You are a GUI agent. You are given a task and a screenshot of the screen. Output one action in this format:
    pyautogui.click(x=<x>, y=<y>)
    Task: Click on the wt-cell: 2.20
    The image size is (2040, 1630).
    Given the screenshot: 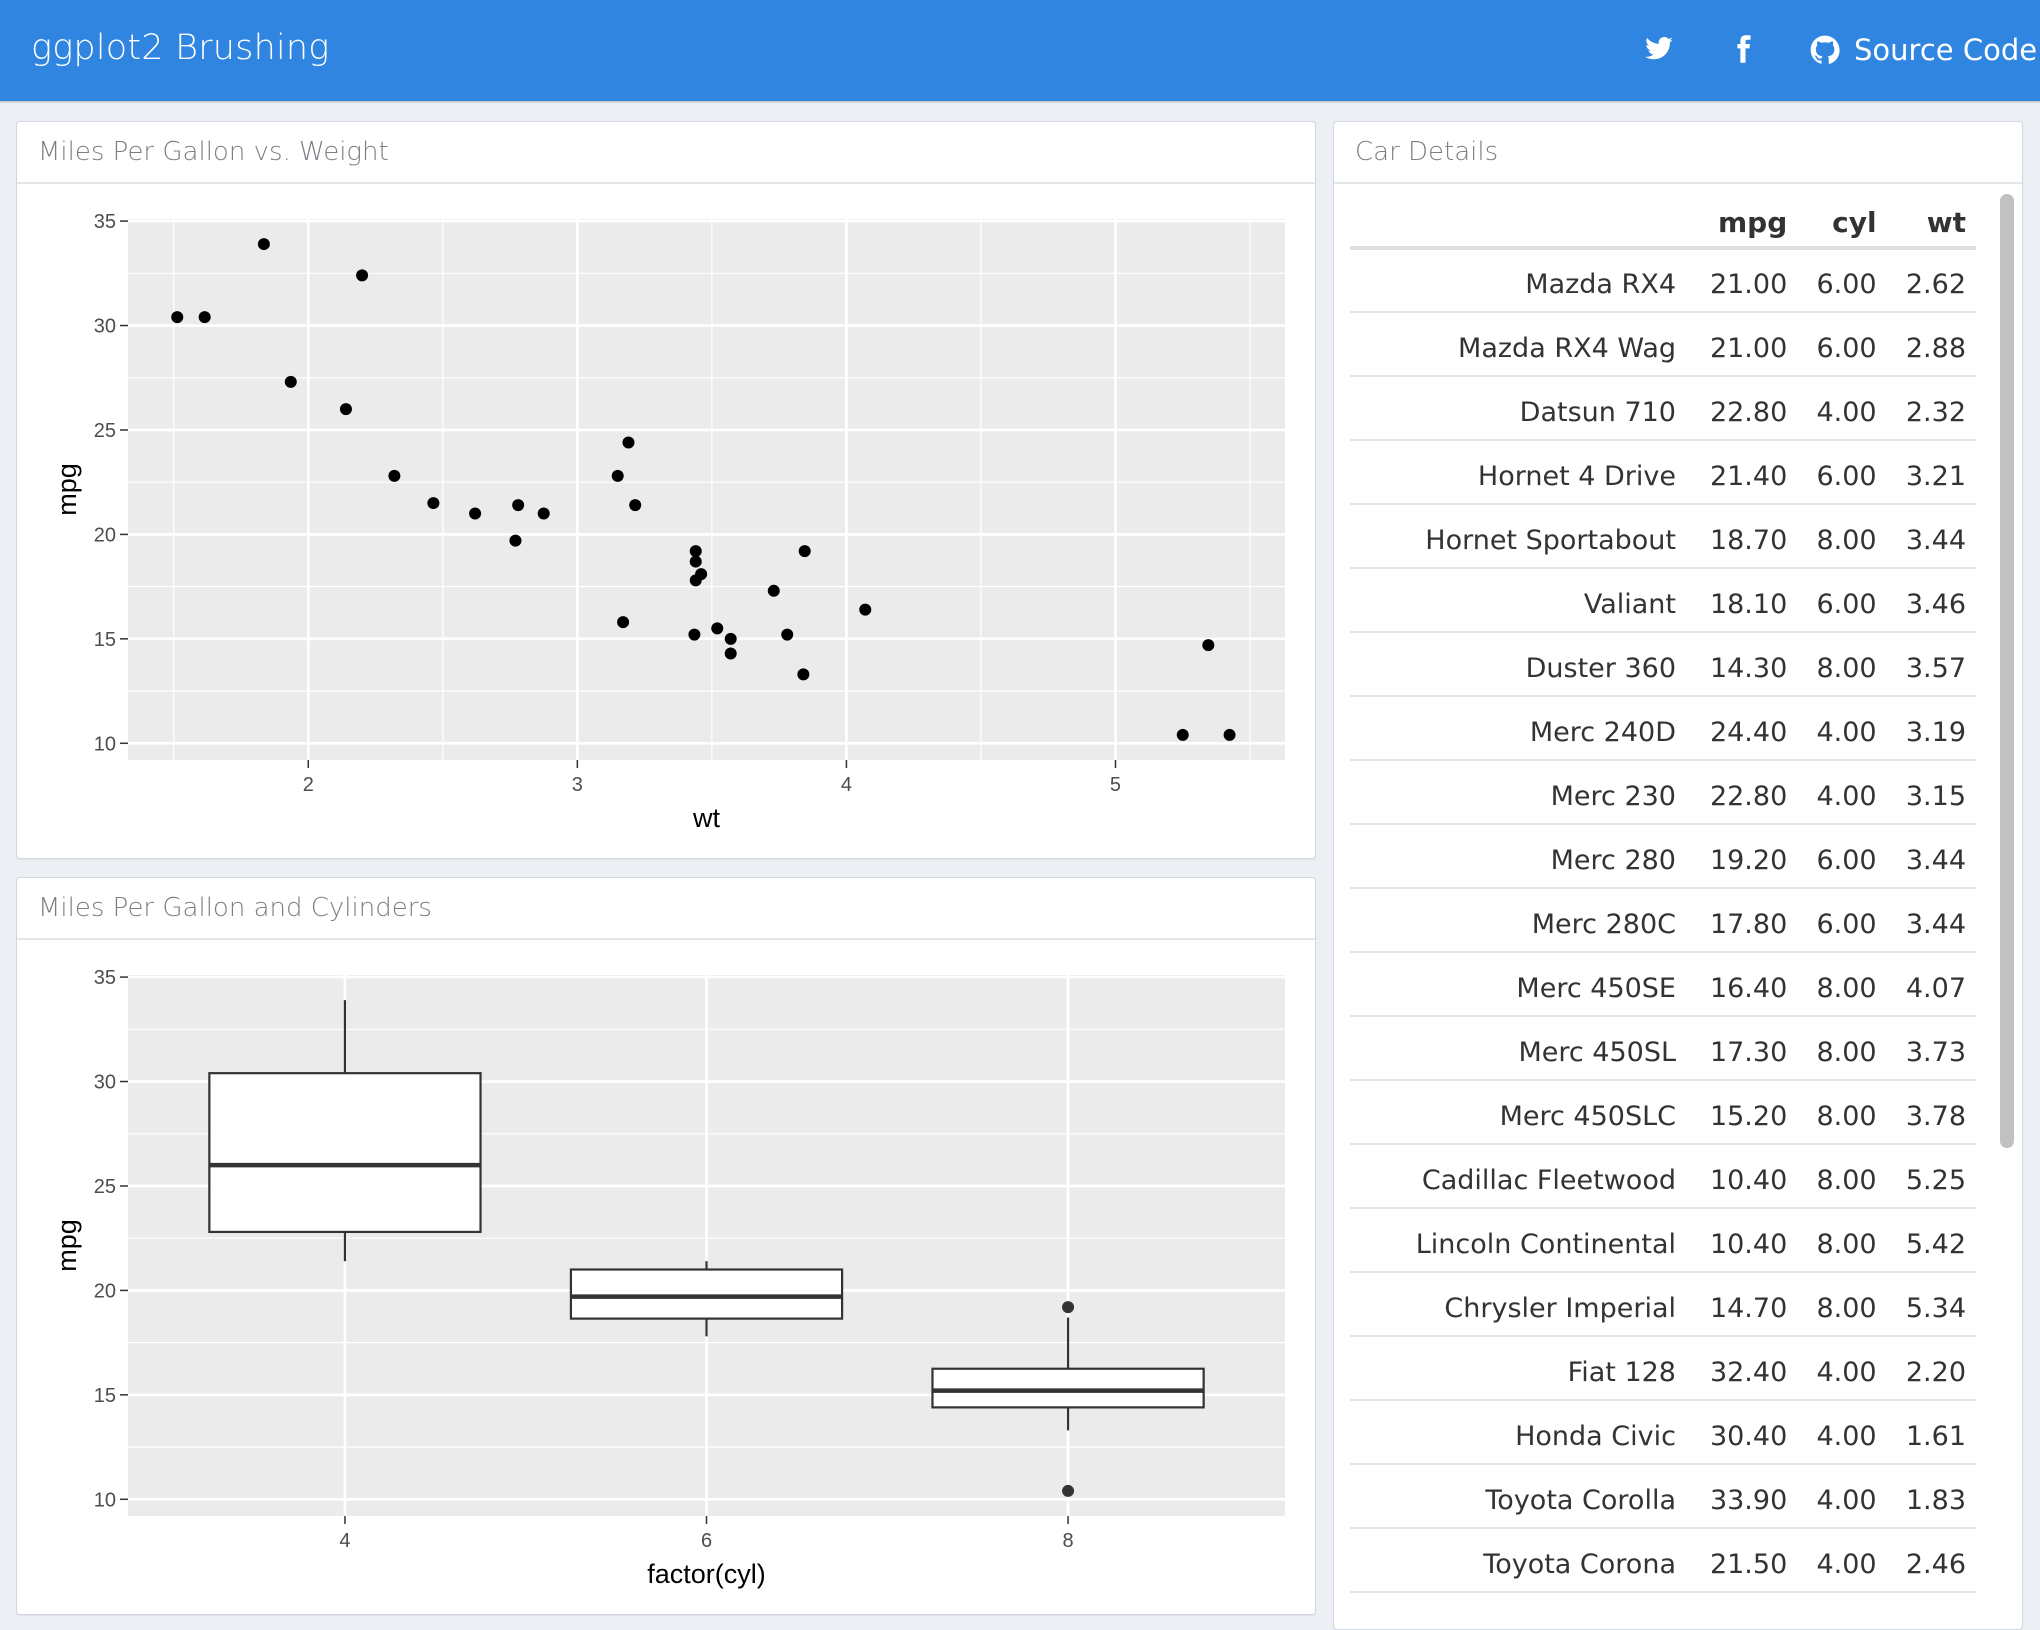 What is the action you would take?
    pyautogui.click(x=1931, y=1368)
    